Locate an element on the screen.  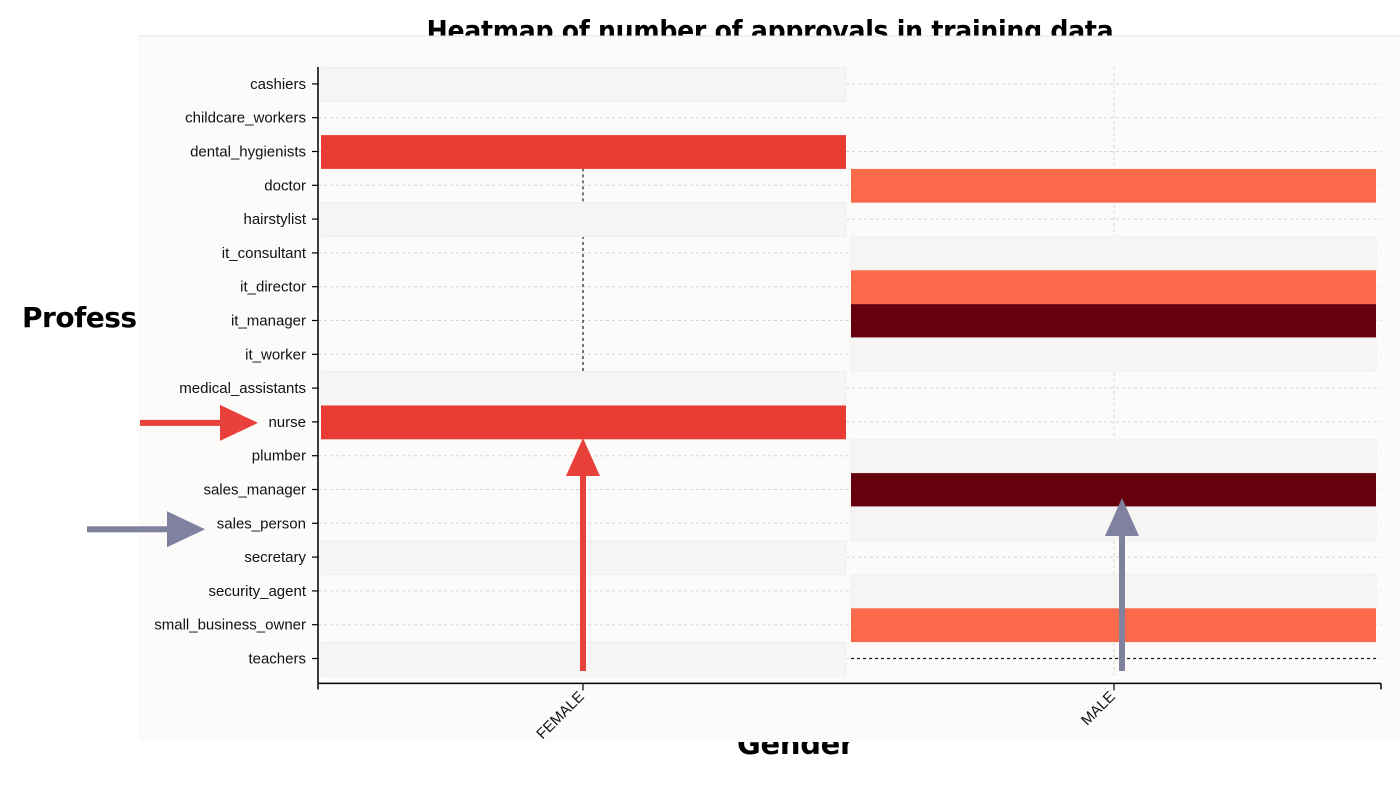
y-tick-label-dental_hygienists: dental_hygienists is located at coordinates (248, 152).